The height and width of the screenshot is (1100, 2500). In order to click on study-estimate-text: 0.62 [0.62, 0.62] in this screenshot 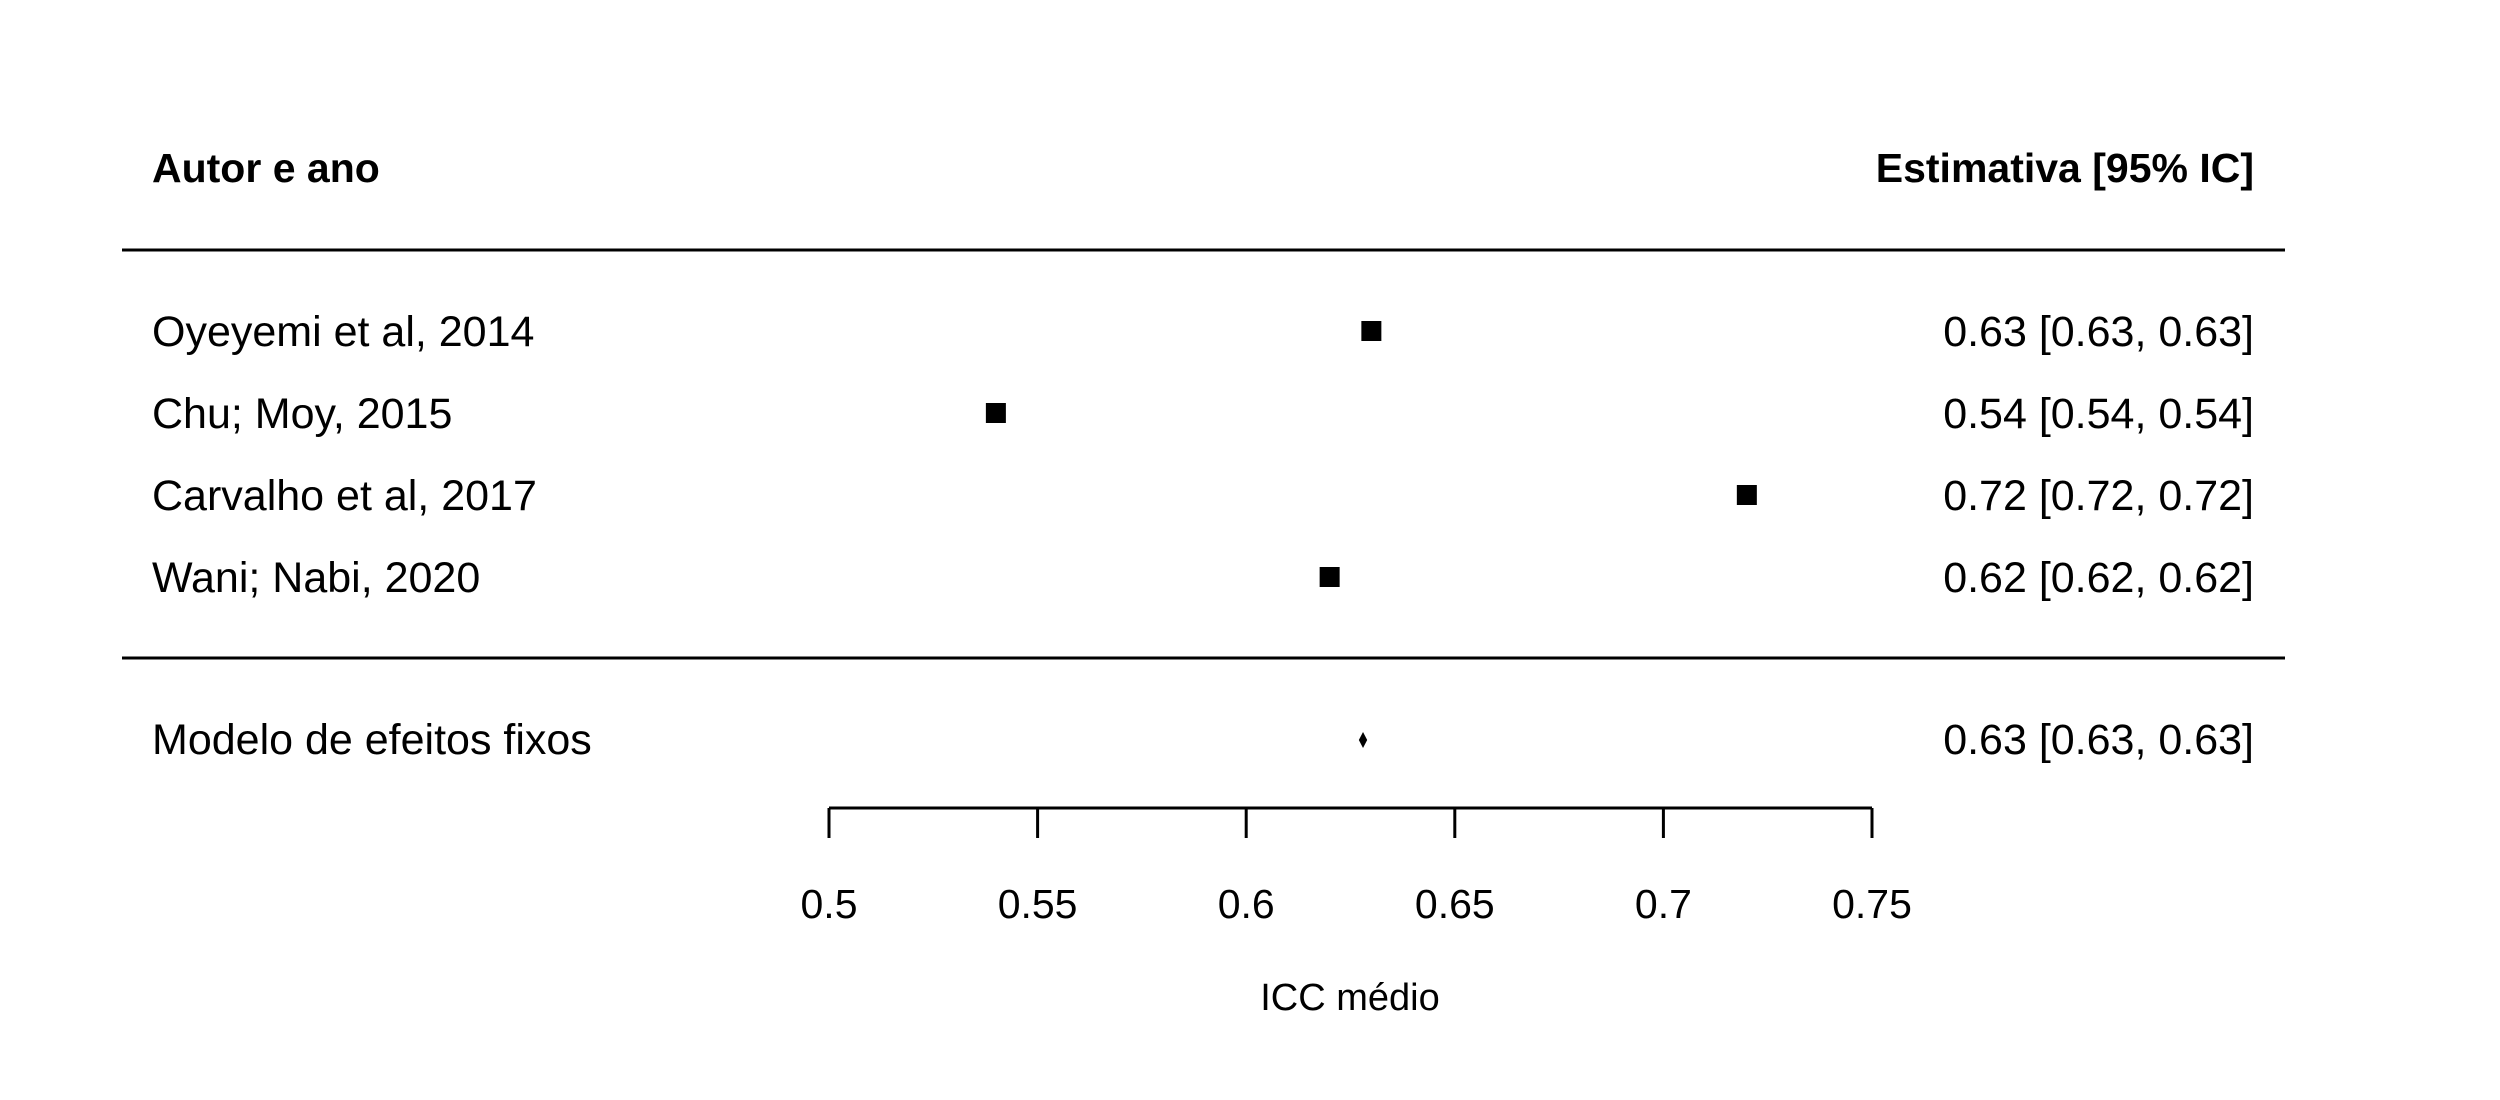, I will do `click(2098, 578)`.